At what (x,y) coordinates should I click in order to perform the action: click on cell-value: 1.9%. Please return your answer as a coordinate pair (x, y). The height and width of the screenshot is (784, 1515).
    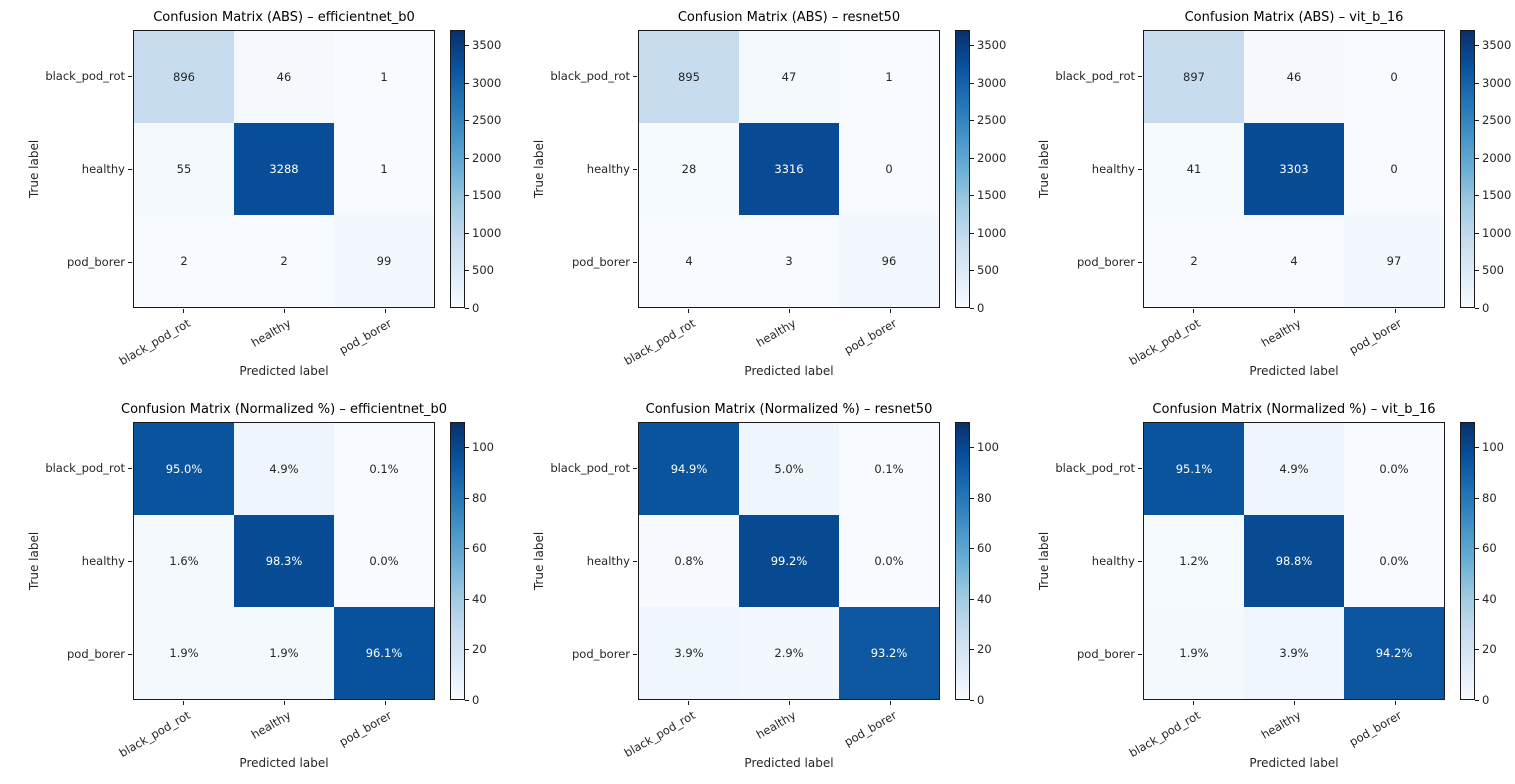
    Looking at the image, I should click on (284, 653).